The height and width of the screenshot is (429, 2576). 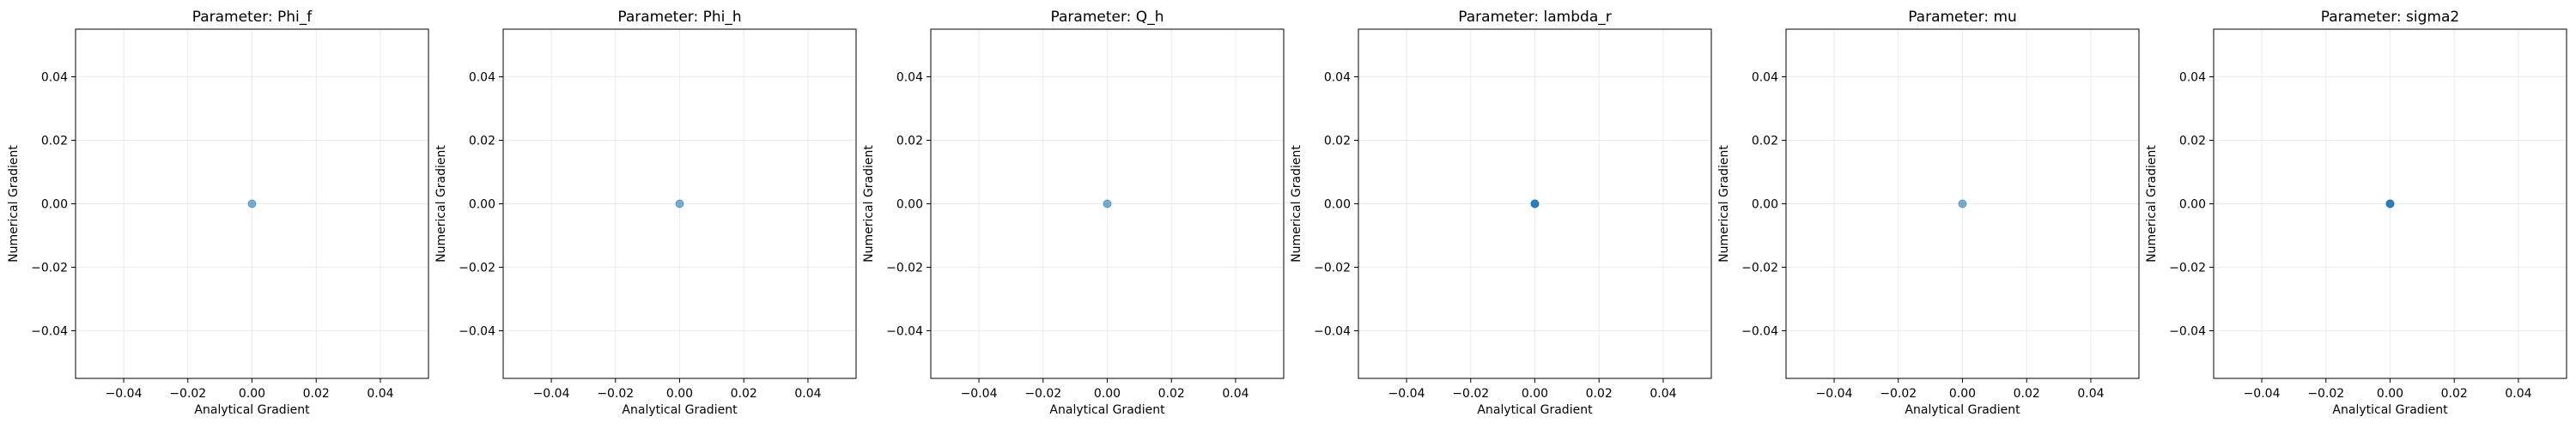 I want to click on subplot-title: Parameter: lambda_r, so click(x=1535, y=17).